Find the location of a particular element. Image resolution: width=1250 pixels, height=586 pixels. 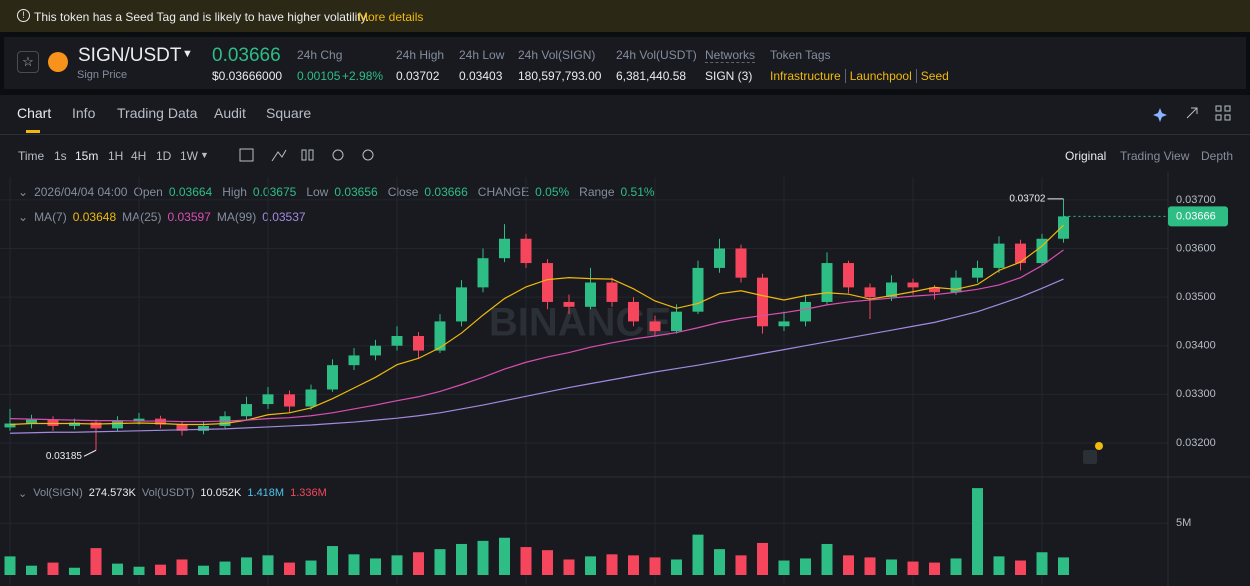

interval: 4H is located at coordinates (139, 156).